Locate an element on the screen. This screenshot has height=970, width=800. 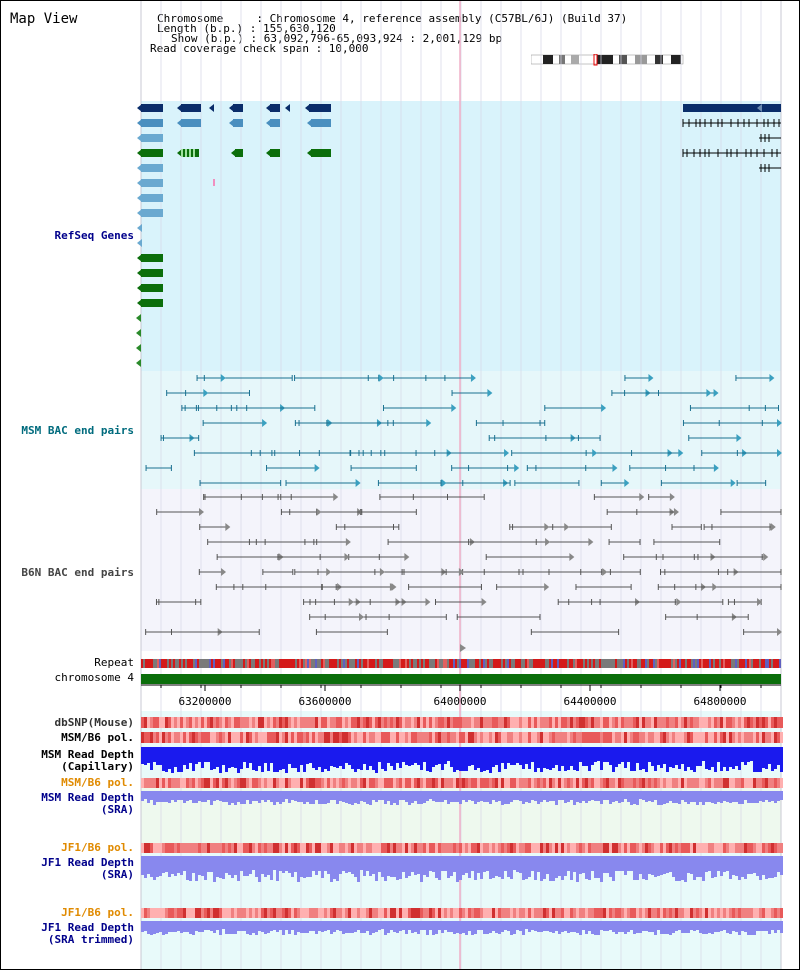
b6n-bac-track is located at coordinates (463, 572).